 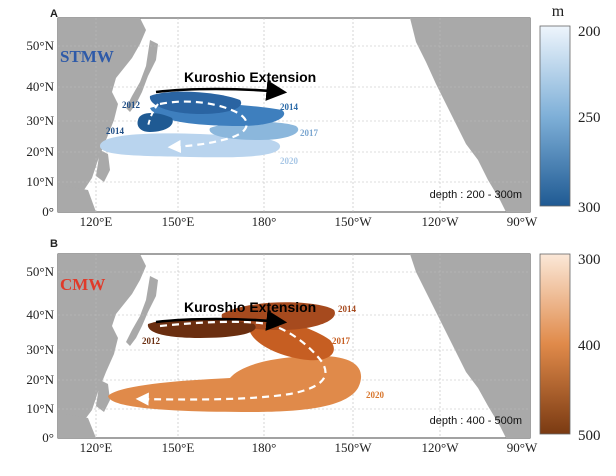 What do you see at coordinates (195, 102) in the screenshot?
I see `water-mass-2012-a` at bounding box center [195, 102].